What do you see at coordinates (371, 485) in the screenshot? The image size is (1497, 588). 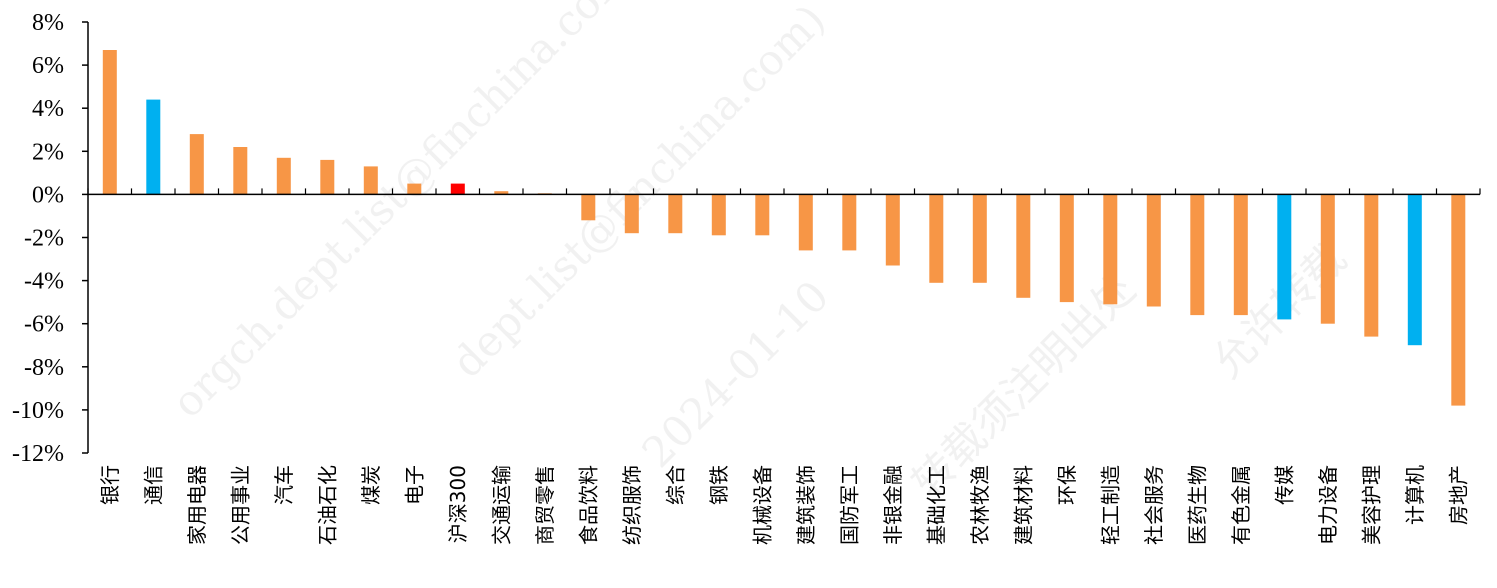 I see `x-tick-label: 煤炭` at bounding box center [371, 485].